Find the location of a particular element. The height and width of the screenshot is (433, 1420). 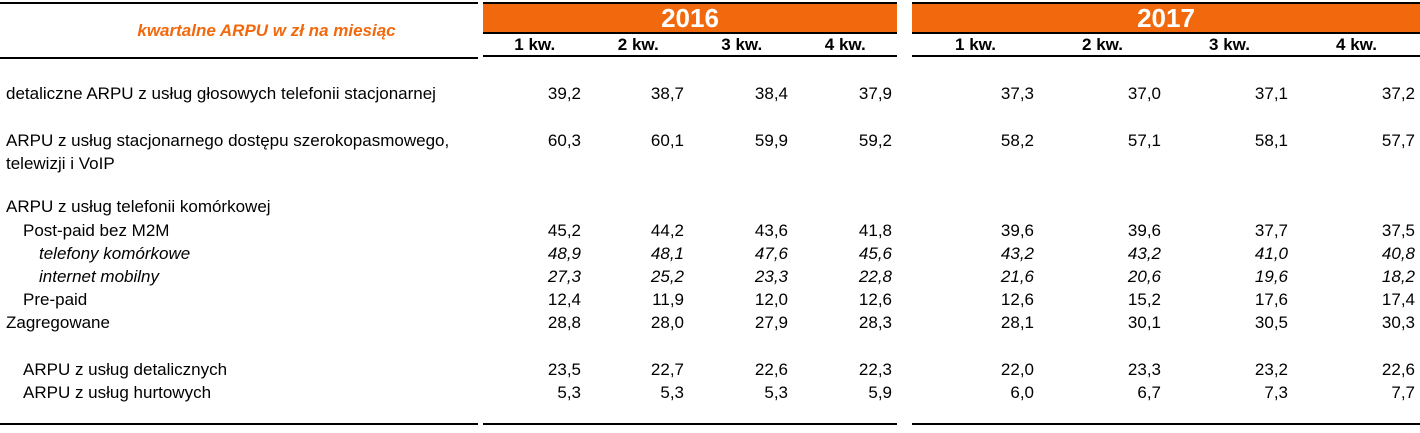

value-2016-q3: 27,9 is located at coordinates (771, 322).